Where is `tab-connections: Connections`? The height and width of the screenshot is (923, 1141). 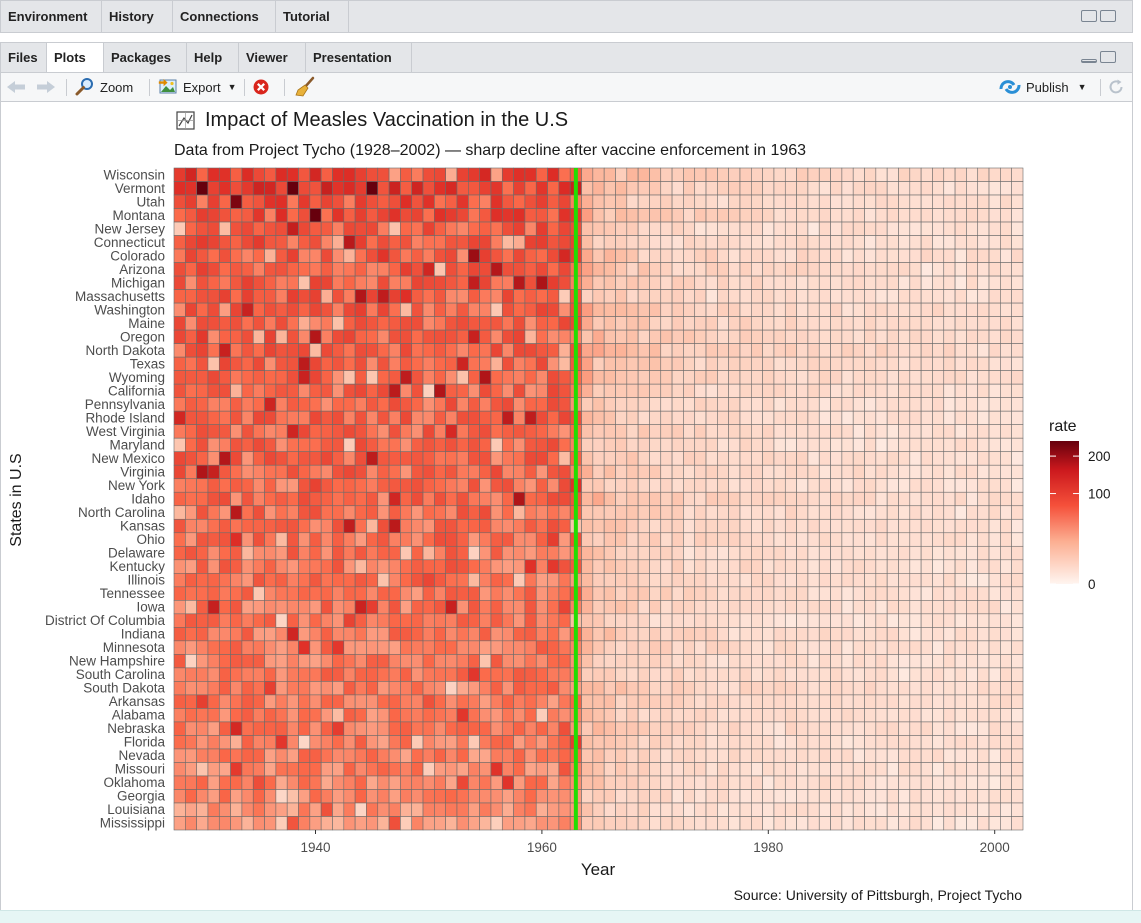
tab-connections: Connections is located at coordinates (224, 16).